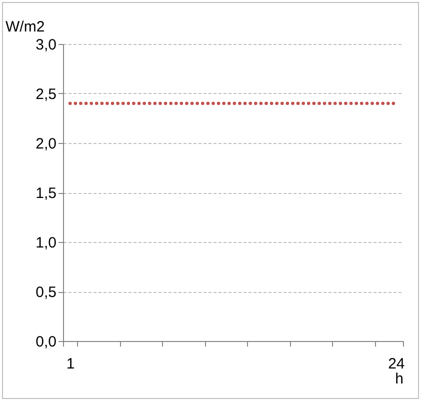 This screenshot has width=421, height=401. Describe the element at coordinates (399, 379) in the screenshot. I see `x-axis-title: h` at that location.